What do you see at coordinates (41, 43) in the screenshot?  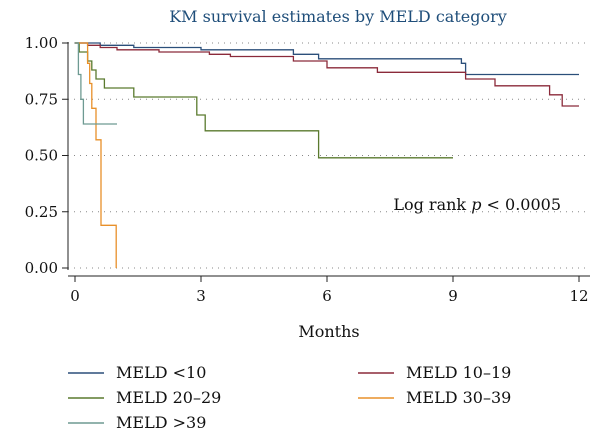 I see `y-tick-label-4: 1.00` at bounding box center [41, 43].